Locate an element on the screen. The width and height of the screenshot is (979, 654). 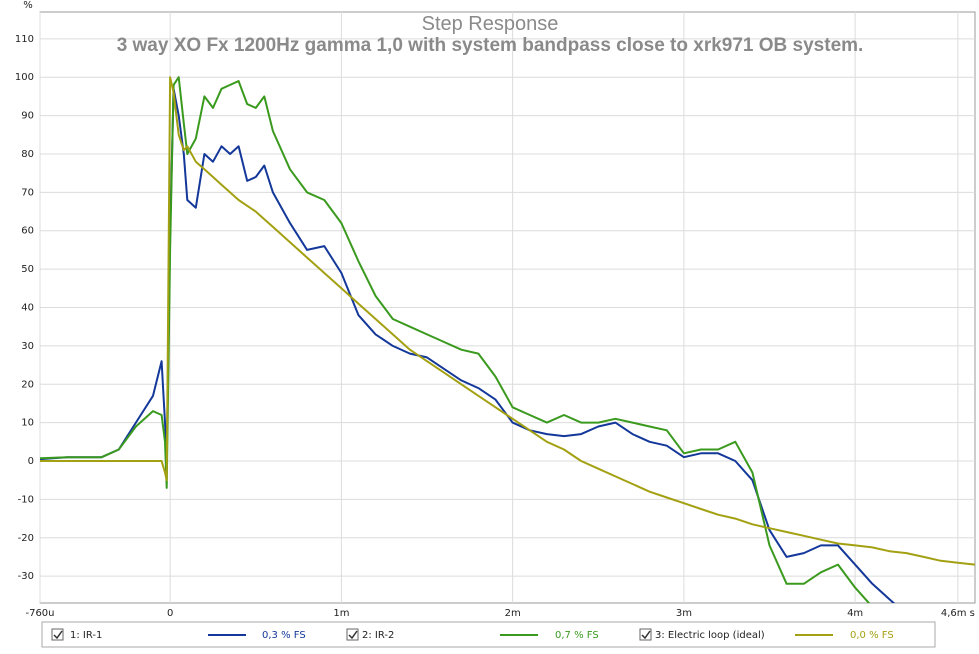
y-tick-label: 0 is located at coordinates (31, 461).